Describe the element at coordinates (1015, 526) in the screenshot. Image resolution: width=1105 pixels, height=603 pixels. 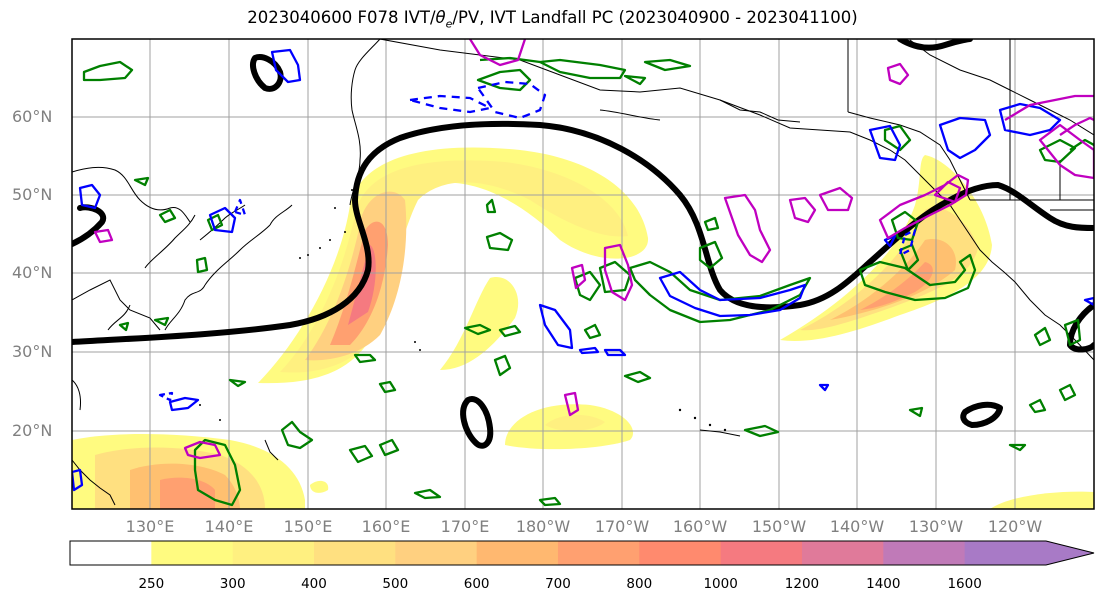
I see `lon-label: 120°W` at that location.